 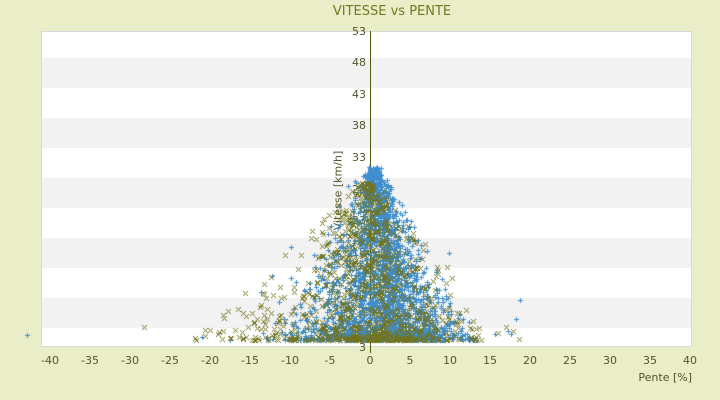 I want to click on y-tick-label: 43, so click(x=359, y=94).